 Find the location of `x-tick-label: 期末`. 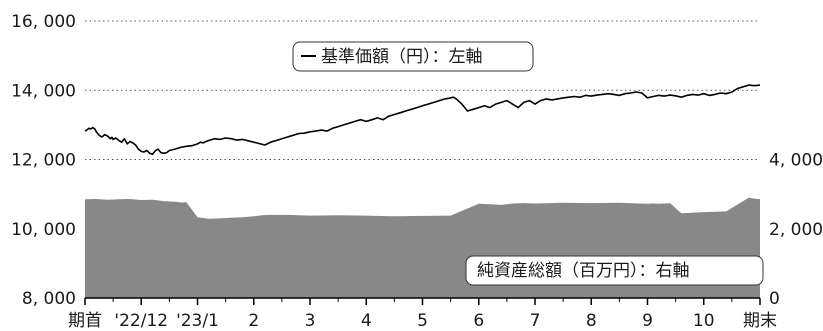

x-tick-label: 期末 is located at coordinates (760, 321).